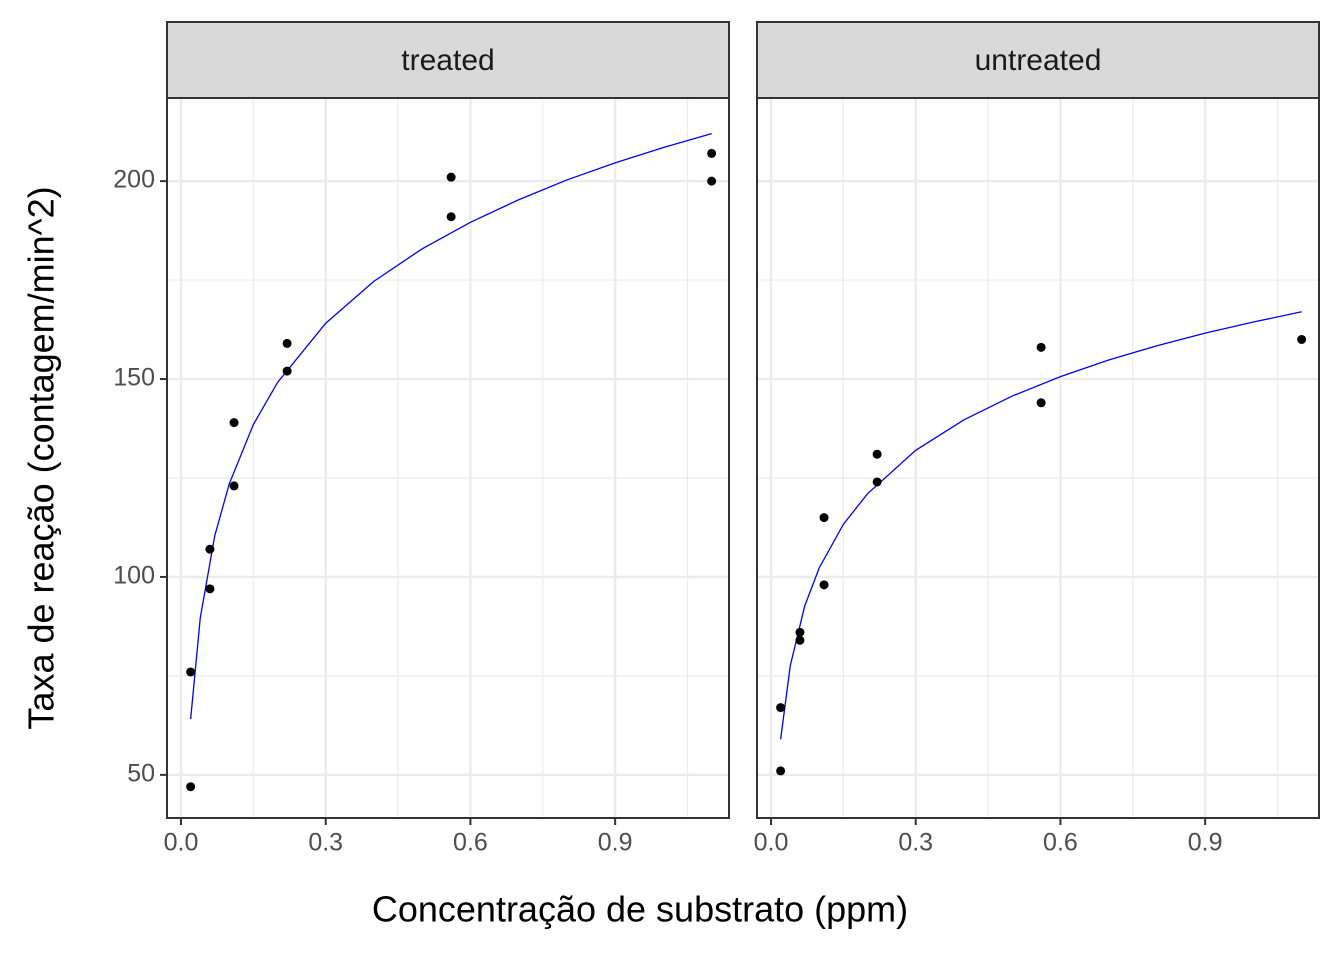 Image resolution: width=1344 pixels, height=960 pixels. What do you see at coordinates (134, 576) in the screenshot?
I see `y-tick-label: 100` at bounding box center [134, 576].